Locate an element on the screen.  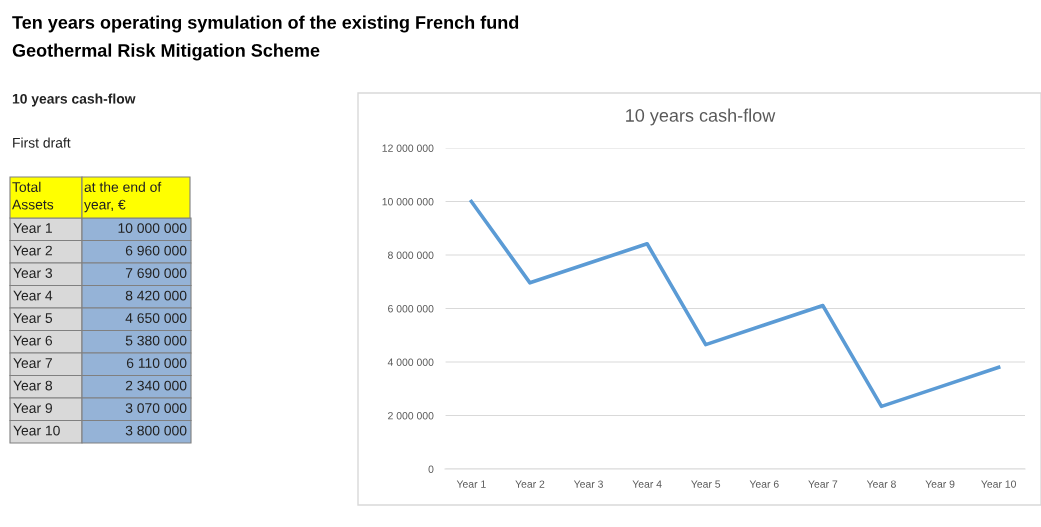
text: Year 8 is located at coordinates (33, 385).